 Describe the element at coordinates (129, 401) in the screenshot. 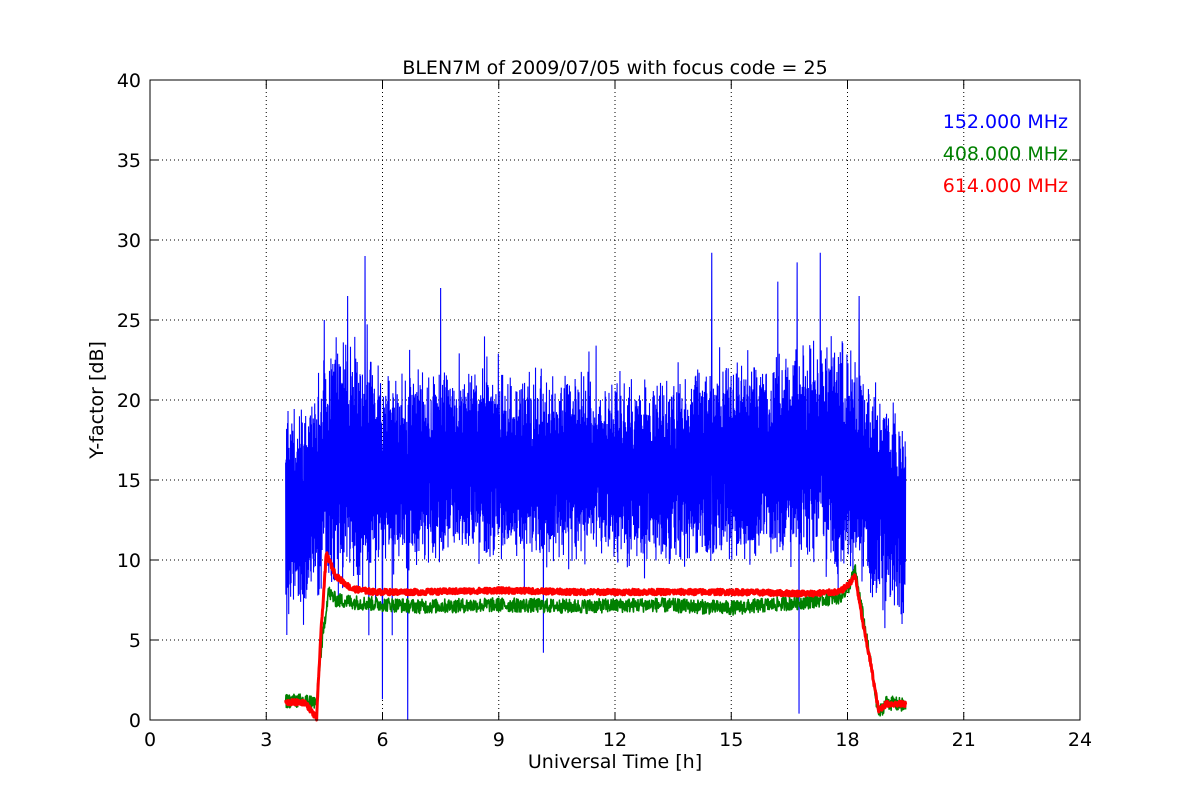

I see `y-tick-label: 20` at that location.